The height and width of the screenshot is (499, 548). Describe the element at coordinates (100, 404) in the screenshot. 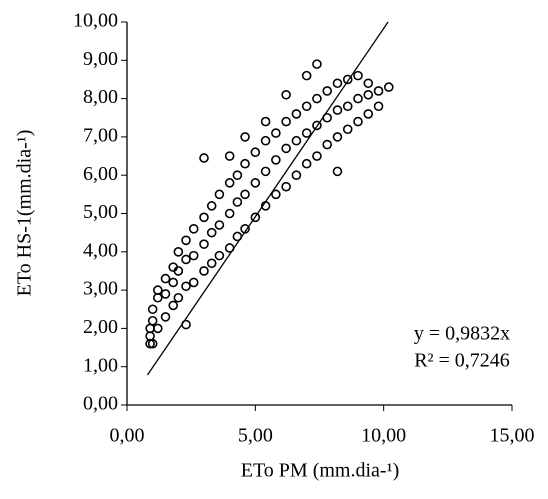

I see `y-tick-label: 0,00` at that location.